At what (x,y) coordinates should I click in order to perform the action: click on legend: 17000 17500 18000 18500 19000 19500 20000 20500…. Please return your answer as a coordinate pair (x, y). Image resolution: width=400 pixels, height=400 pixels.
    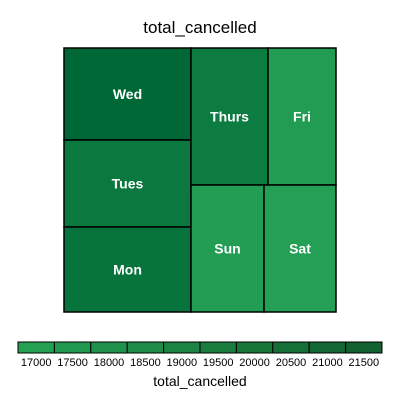
    Looking at the image, I should click on (200, 355).